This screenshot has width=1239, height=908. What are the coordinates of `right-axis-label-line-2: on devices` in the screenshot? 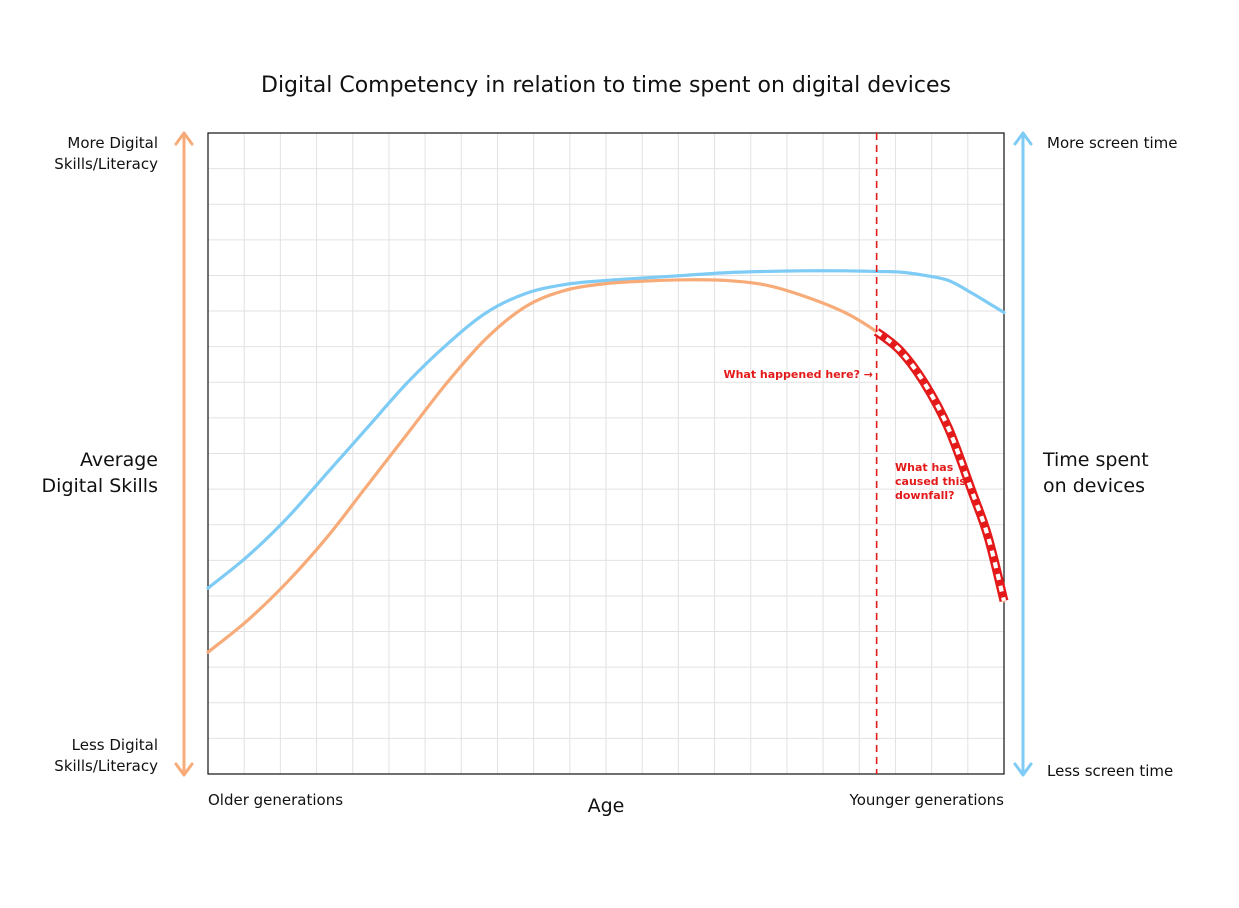 It's located at (1094, 486).